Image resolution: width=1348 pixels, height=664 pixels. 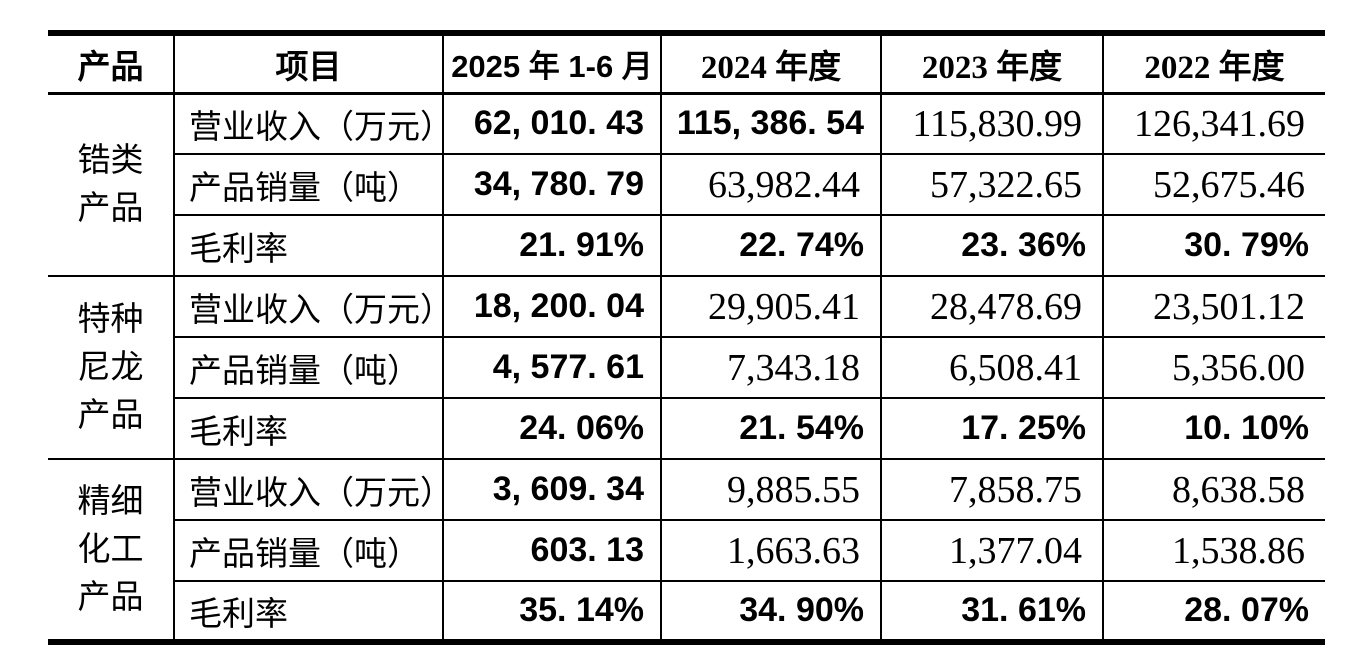 What do you see at coordinates (111, 550) in the screenshot?
I see `product-group-cell: 精细 化工 产品` at bounding box center [111, 550].